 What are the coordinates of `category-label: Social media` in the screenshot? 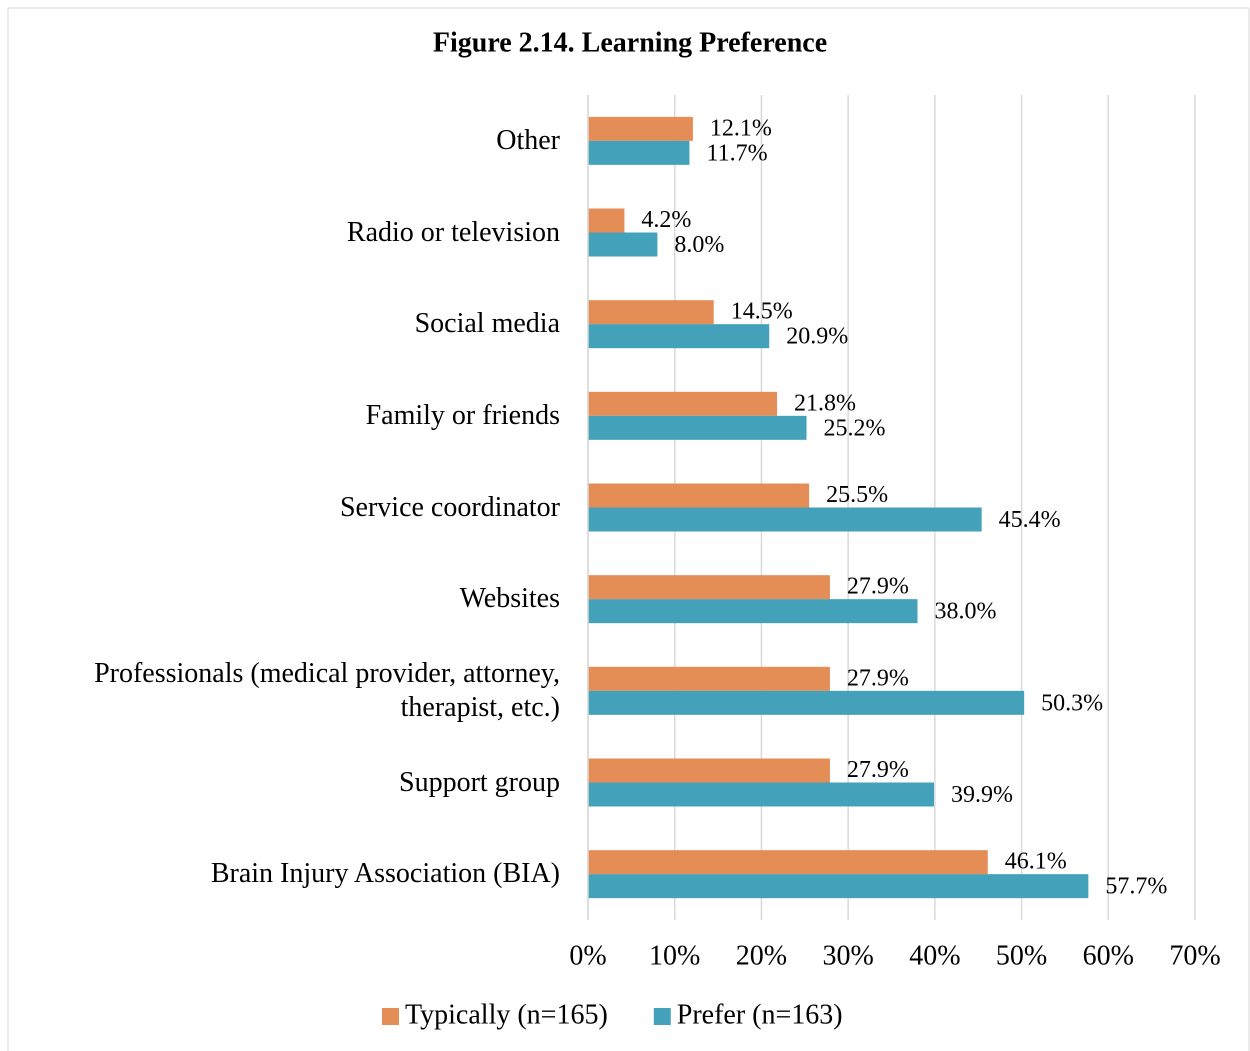 It's located at (487, 324).